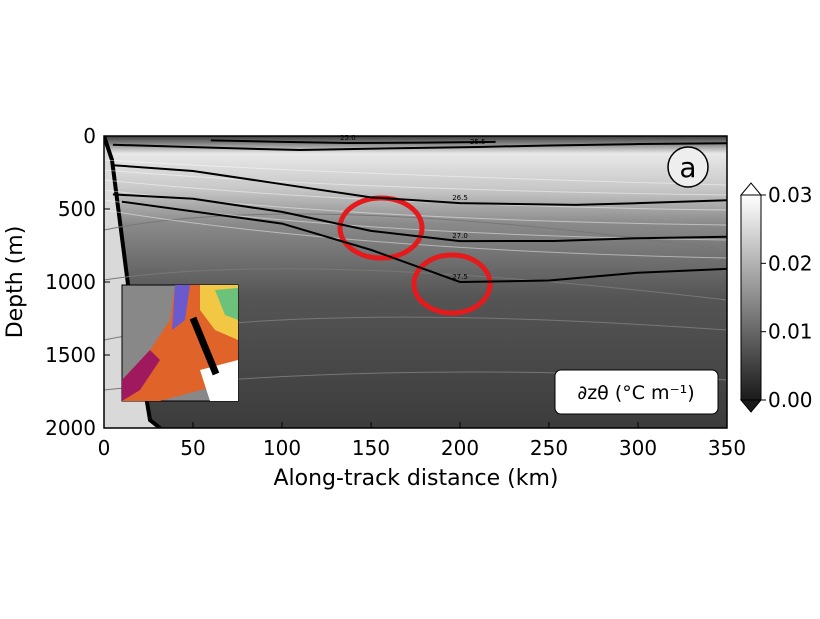  Describe the element at coordinates (460, 198) in the screenshot. I see `contour-label: 26.5` at that location.